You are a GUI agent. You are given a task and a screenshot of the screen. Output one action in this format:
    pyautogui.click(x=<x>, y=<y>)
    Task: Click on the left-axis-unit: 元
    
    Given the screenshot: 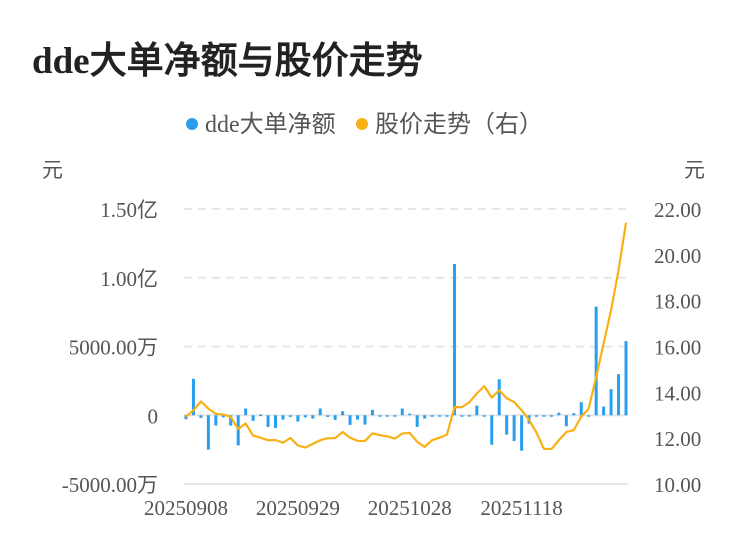 What is the action you would take?
    pyautogui.click(x=52, y=170)
    